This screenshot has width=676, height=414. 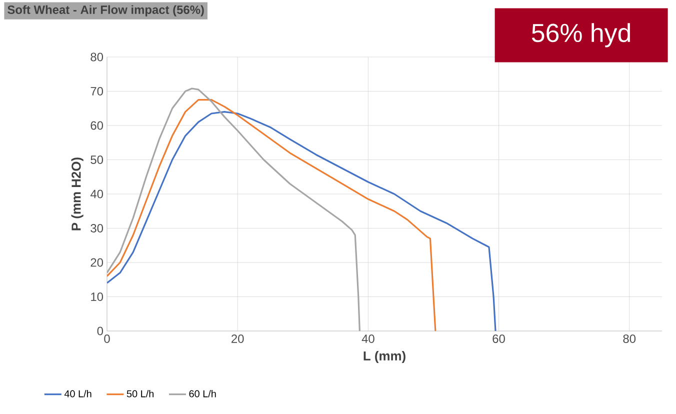 I want to click on x-tick-label: 80, so click(x=629, y=338).